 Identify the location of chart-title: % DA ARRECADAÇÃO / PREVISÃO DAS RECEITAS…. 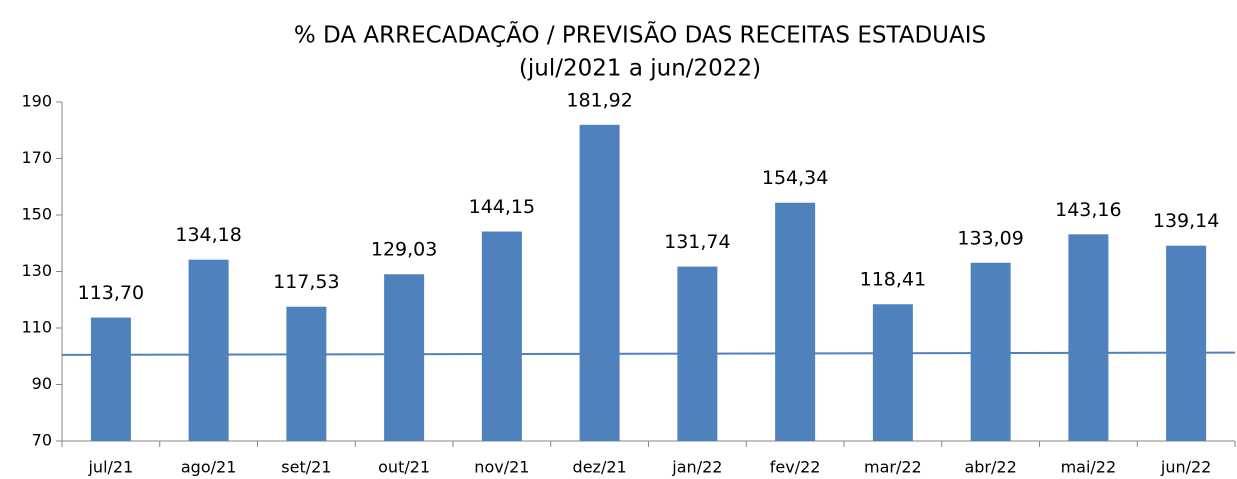
(640, 35).